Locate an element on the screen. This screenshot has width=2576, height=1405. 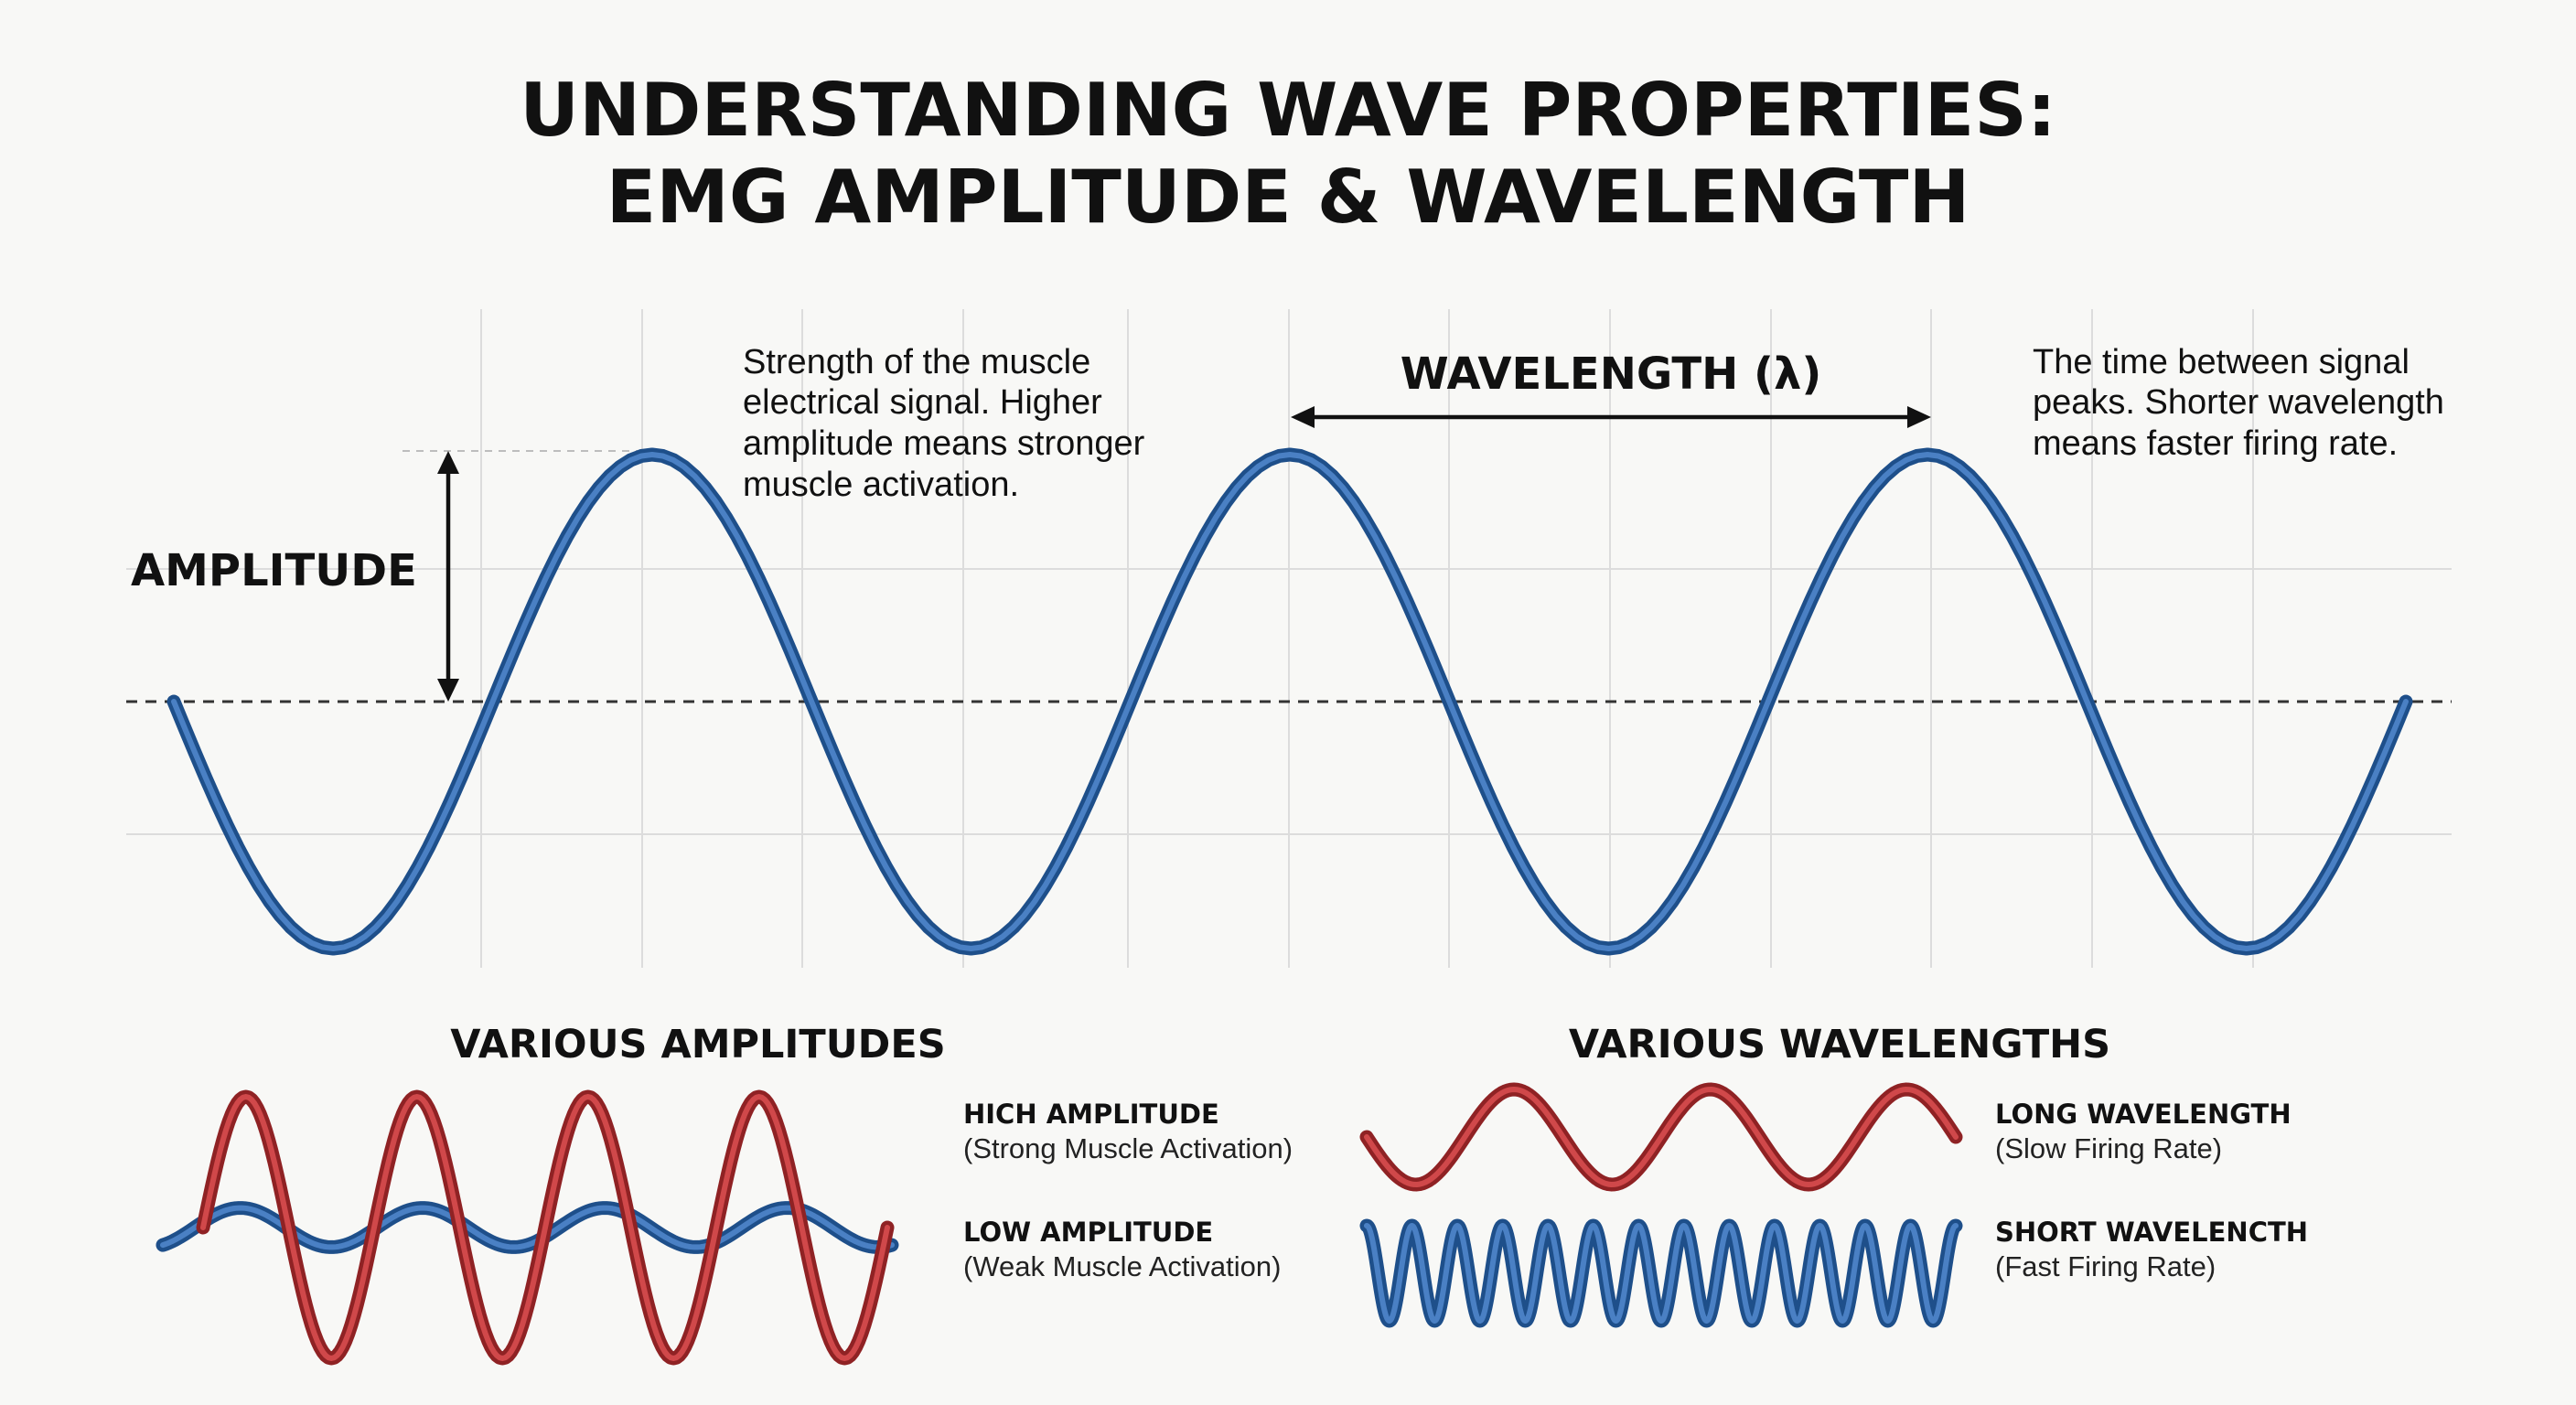
low-amplitude-wave-outline is located at coordinates (528, 1227).